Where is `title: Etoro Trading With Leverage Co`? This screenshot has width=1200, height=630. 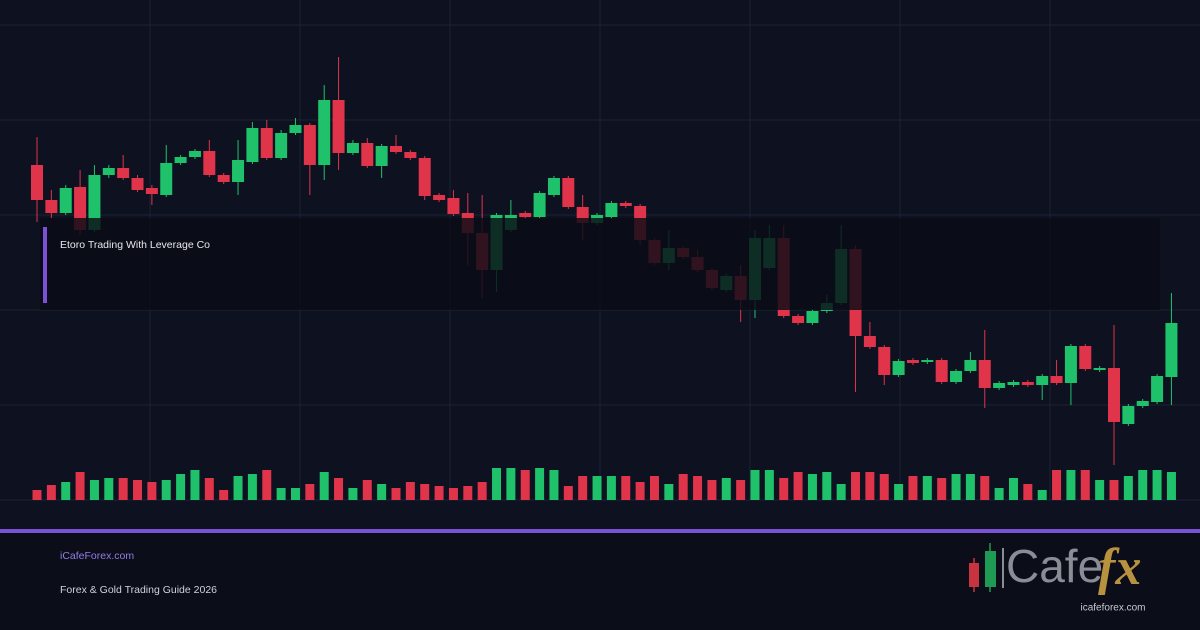
title: Etoro Trading With Leverage Co is located at coordinates (135, 245).